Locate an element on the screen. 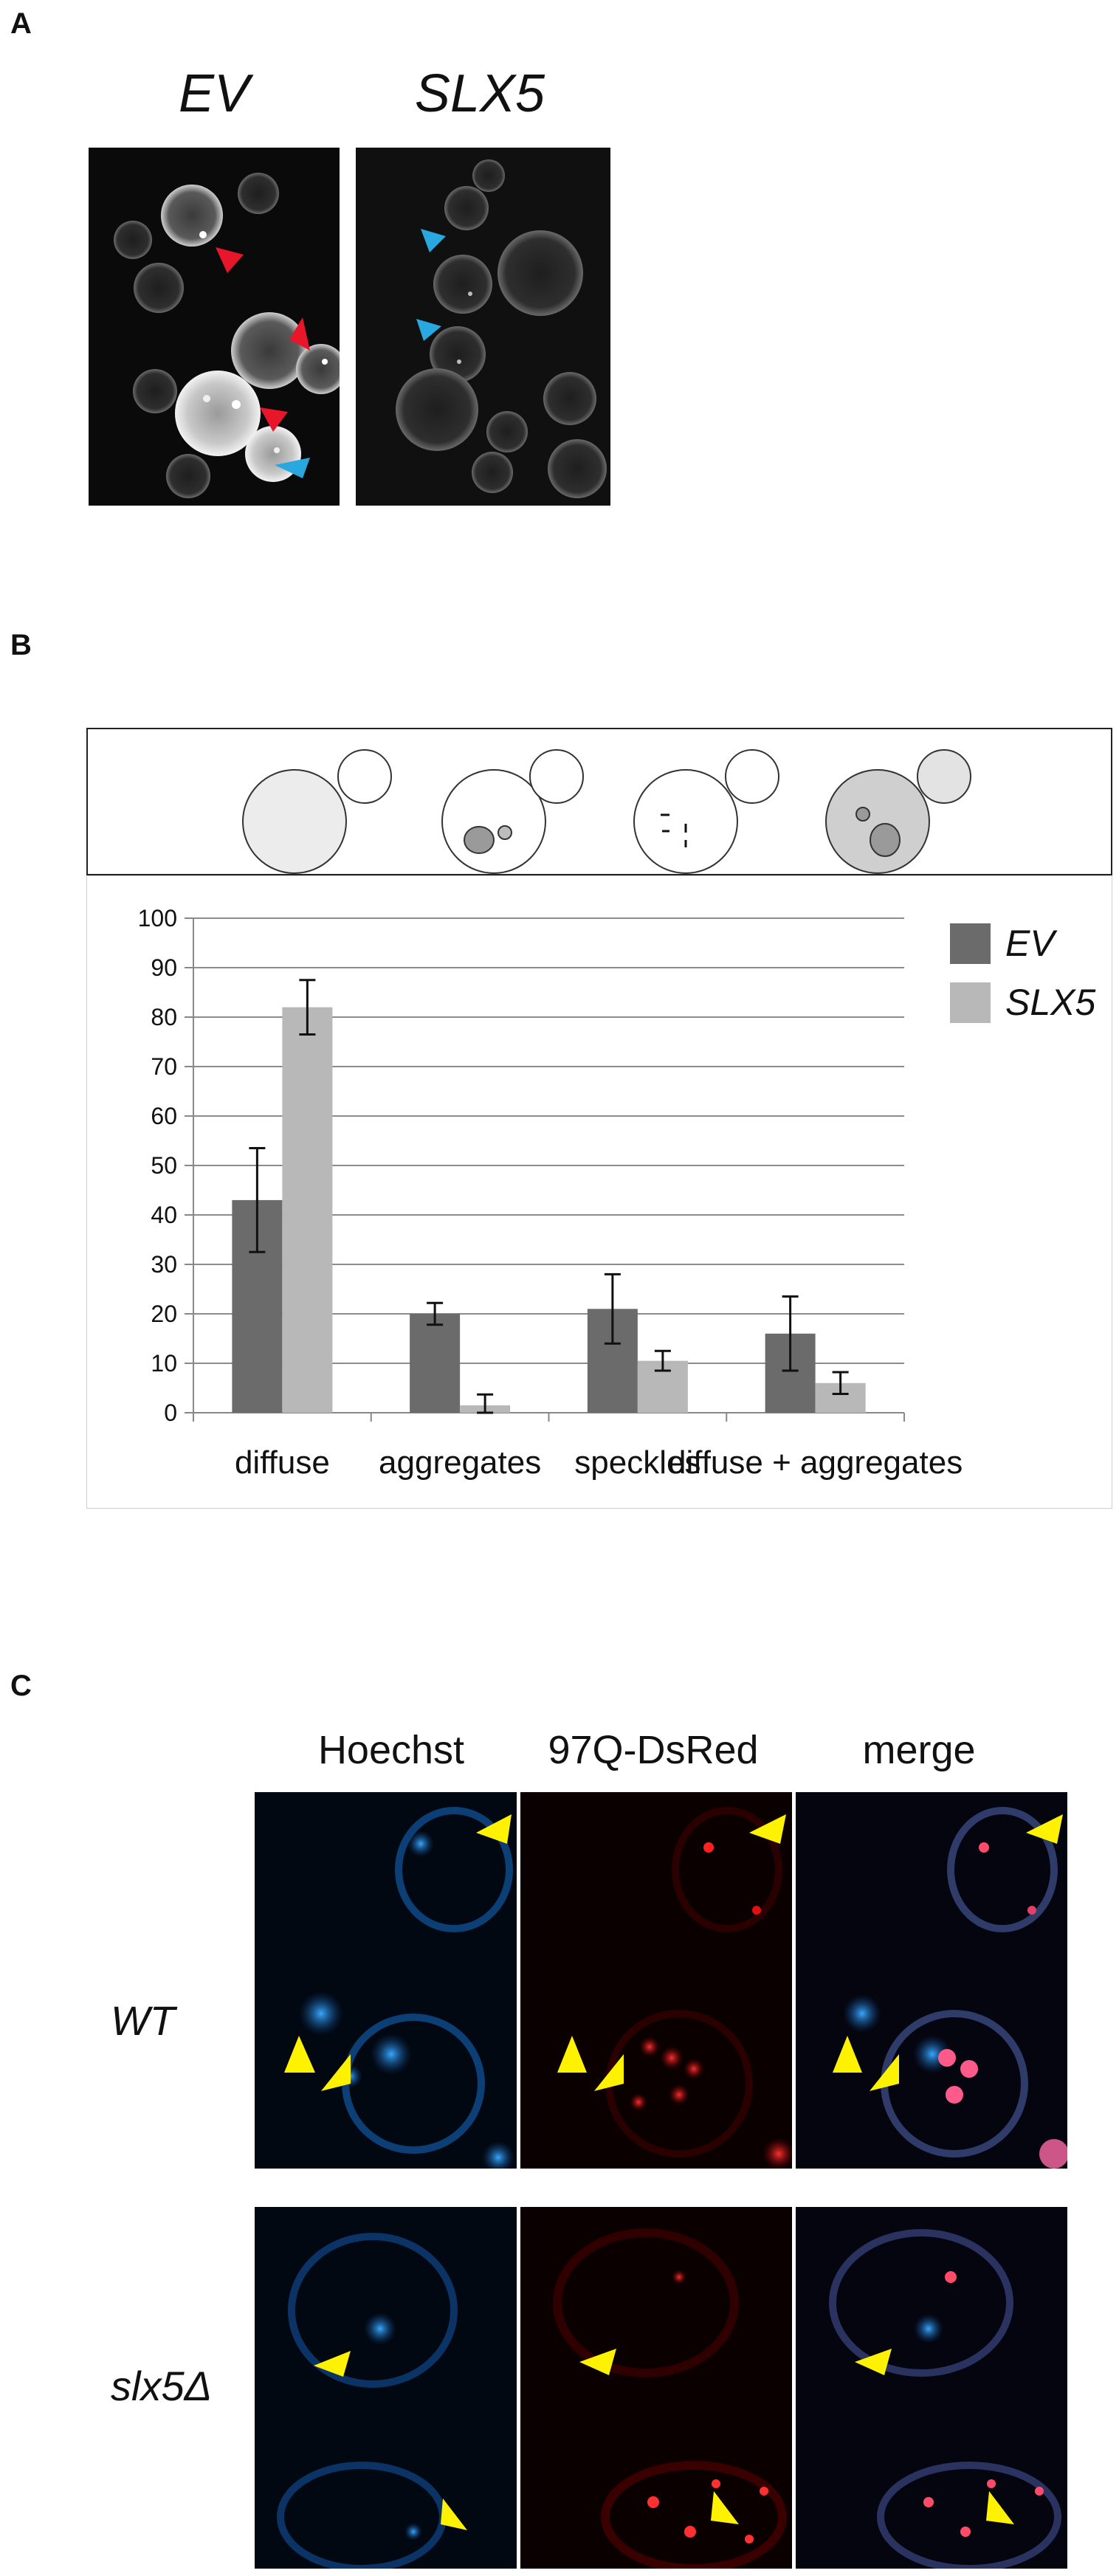 The image size is (1119, 2576). ev-micrograph is located at coordinates (214, 327).